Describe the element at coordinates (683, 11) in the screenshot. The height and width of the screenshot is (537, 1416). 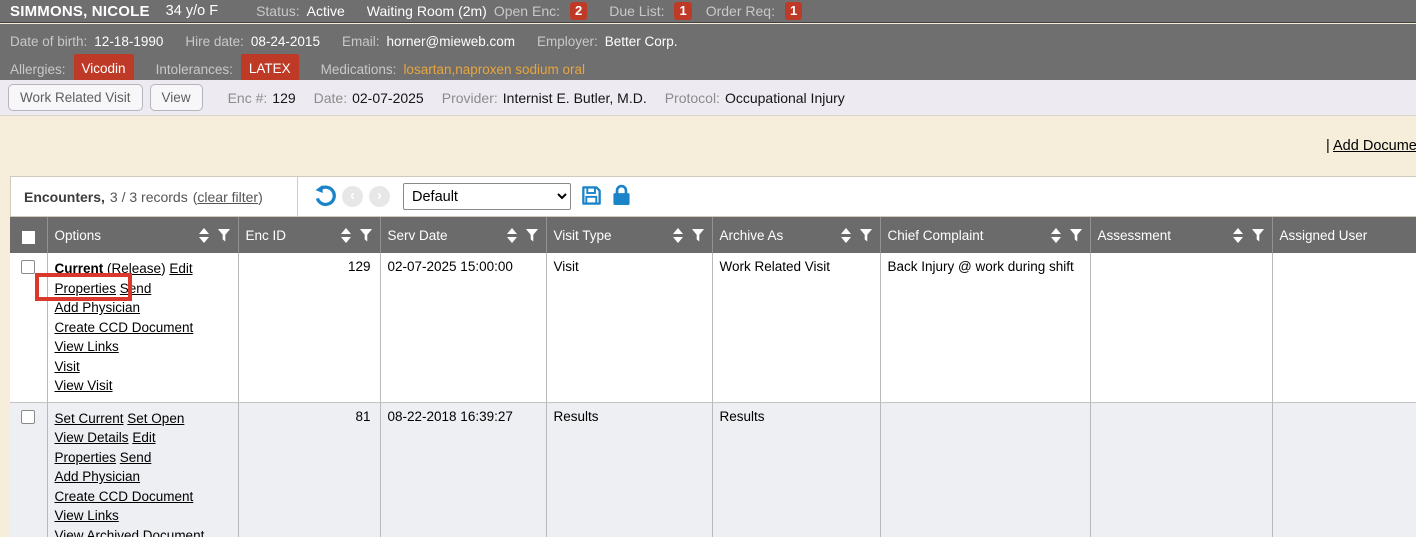
I see `due-list-count-badge: 1` at that location.